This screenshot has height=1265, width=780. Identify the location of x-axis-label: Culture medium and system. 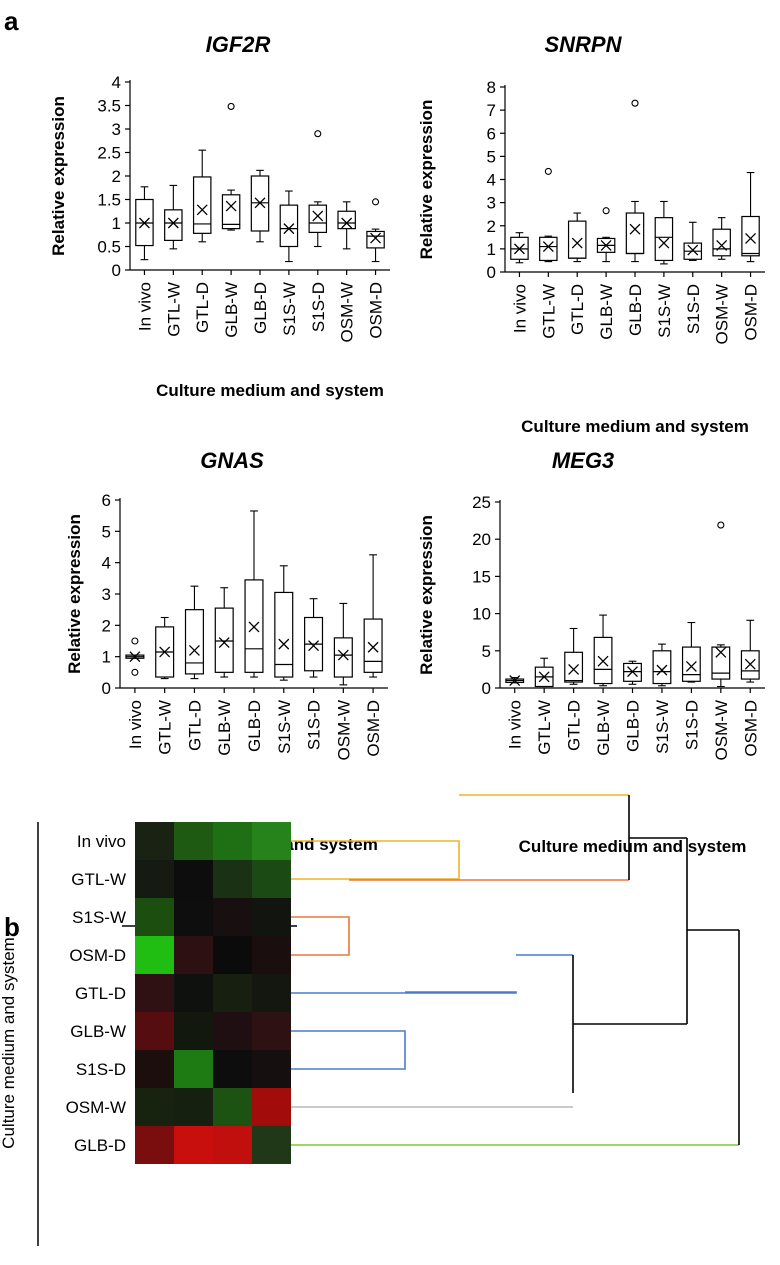
(635, 426).